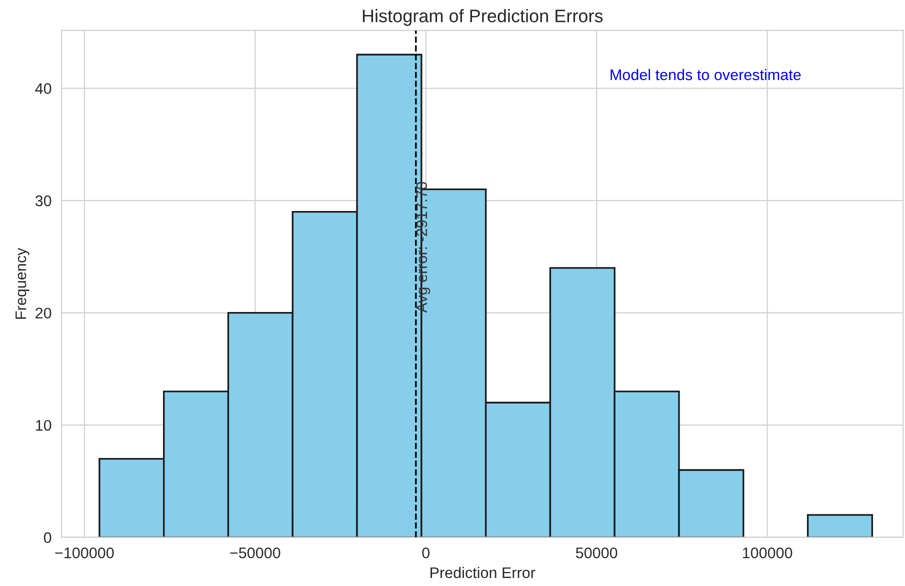  Describe the element at coordinates (255, 552) in the screenshot. I see `x-tick-label: −50000` at that location.